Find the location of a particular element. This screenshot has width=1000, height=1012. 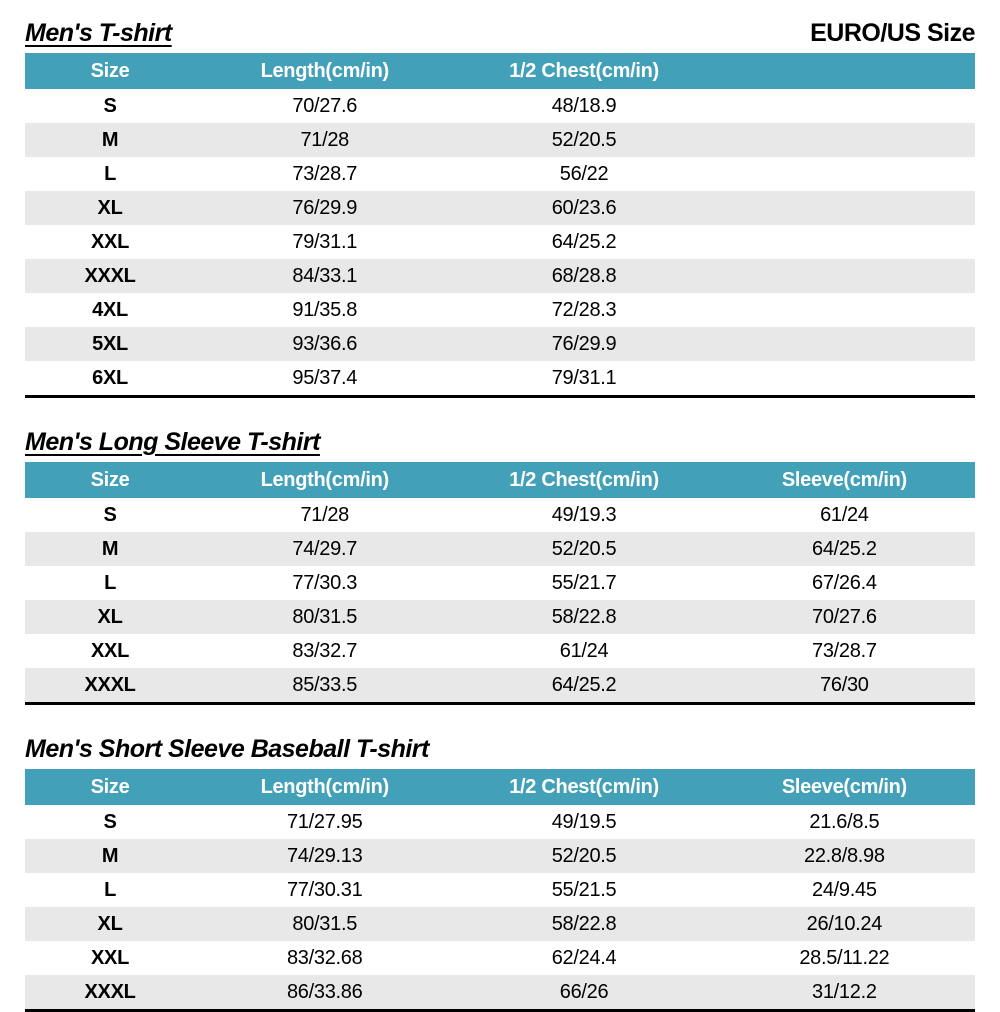

table-row: L 73/28.7 56/22 is located at coordinates (500, 174).